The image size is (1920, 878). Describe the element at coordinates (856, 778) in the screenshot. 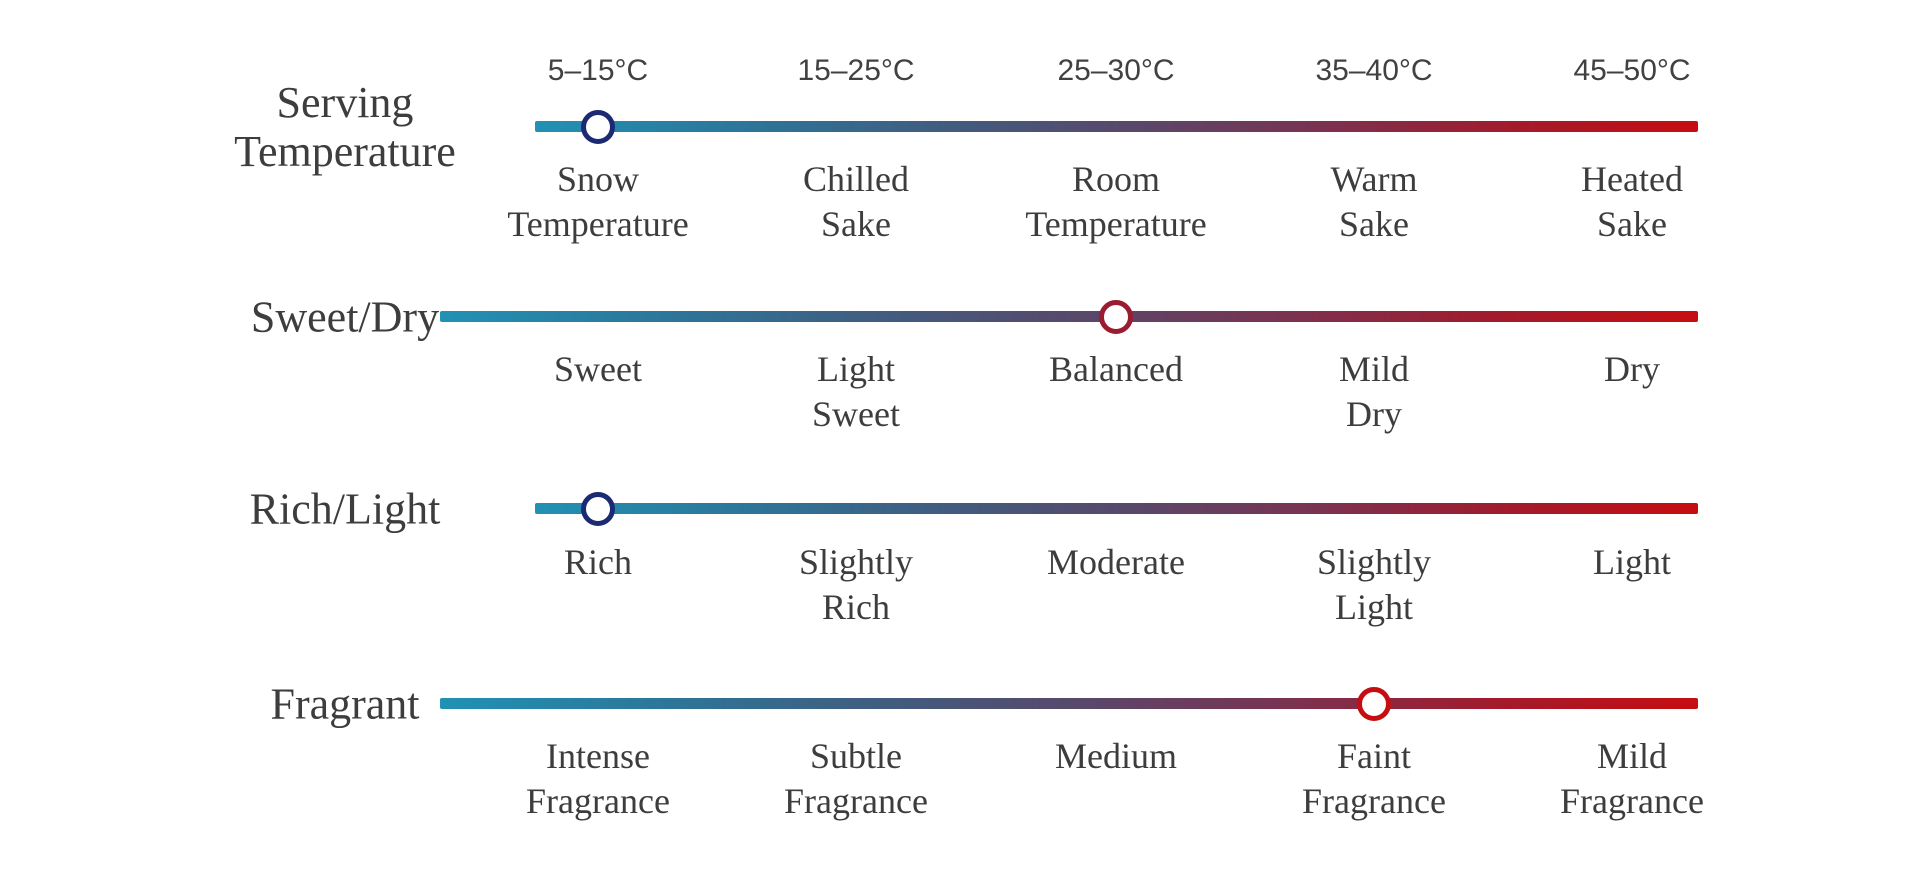

I see `cat-subtle-fragrance: Subtle Fragrance` at that location.